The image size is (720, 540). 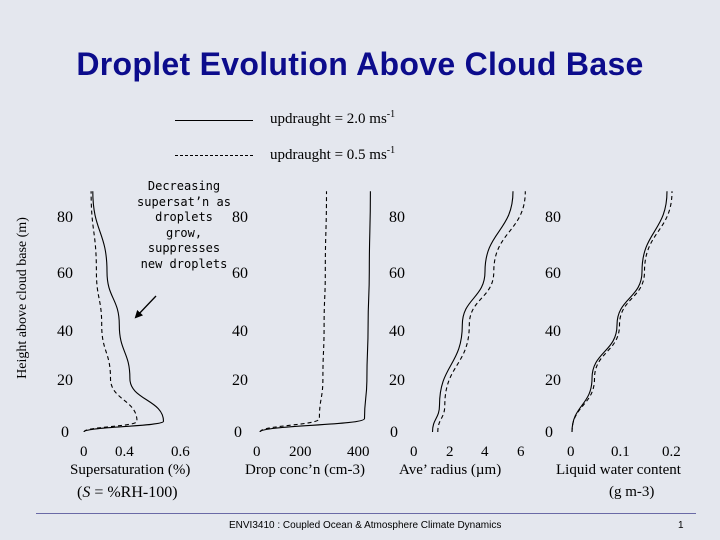 I want to click on p1-xtick-0-4: 0.4, so click(x=124, y=452).